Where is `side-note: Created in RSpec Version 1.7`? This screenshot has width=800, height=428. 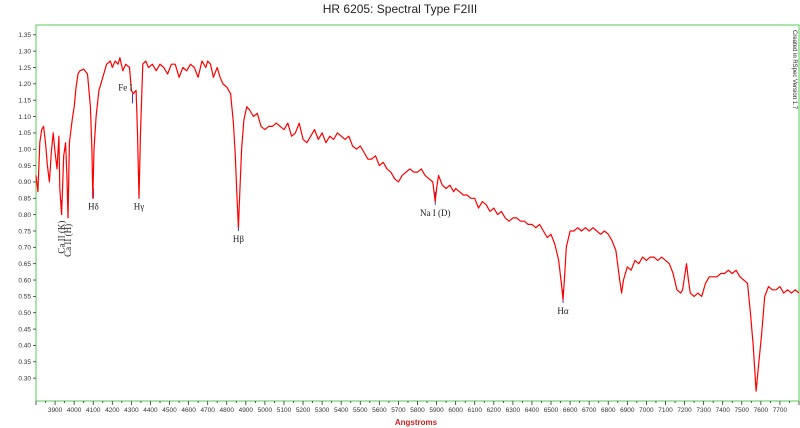
side-note: Created in RSpec Version 1.7 is located at coordinates (794, 70).